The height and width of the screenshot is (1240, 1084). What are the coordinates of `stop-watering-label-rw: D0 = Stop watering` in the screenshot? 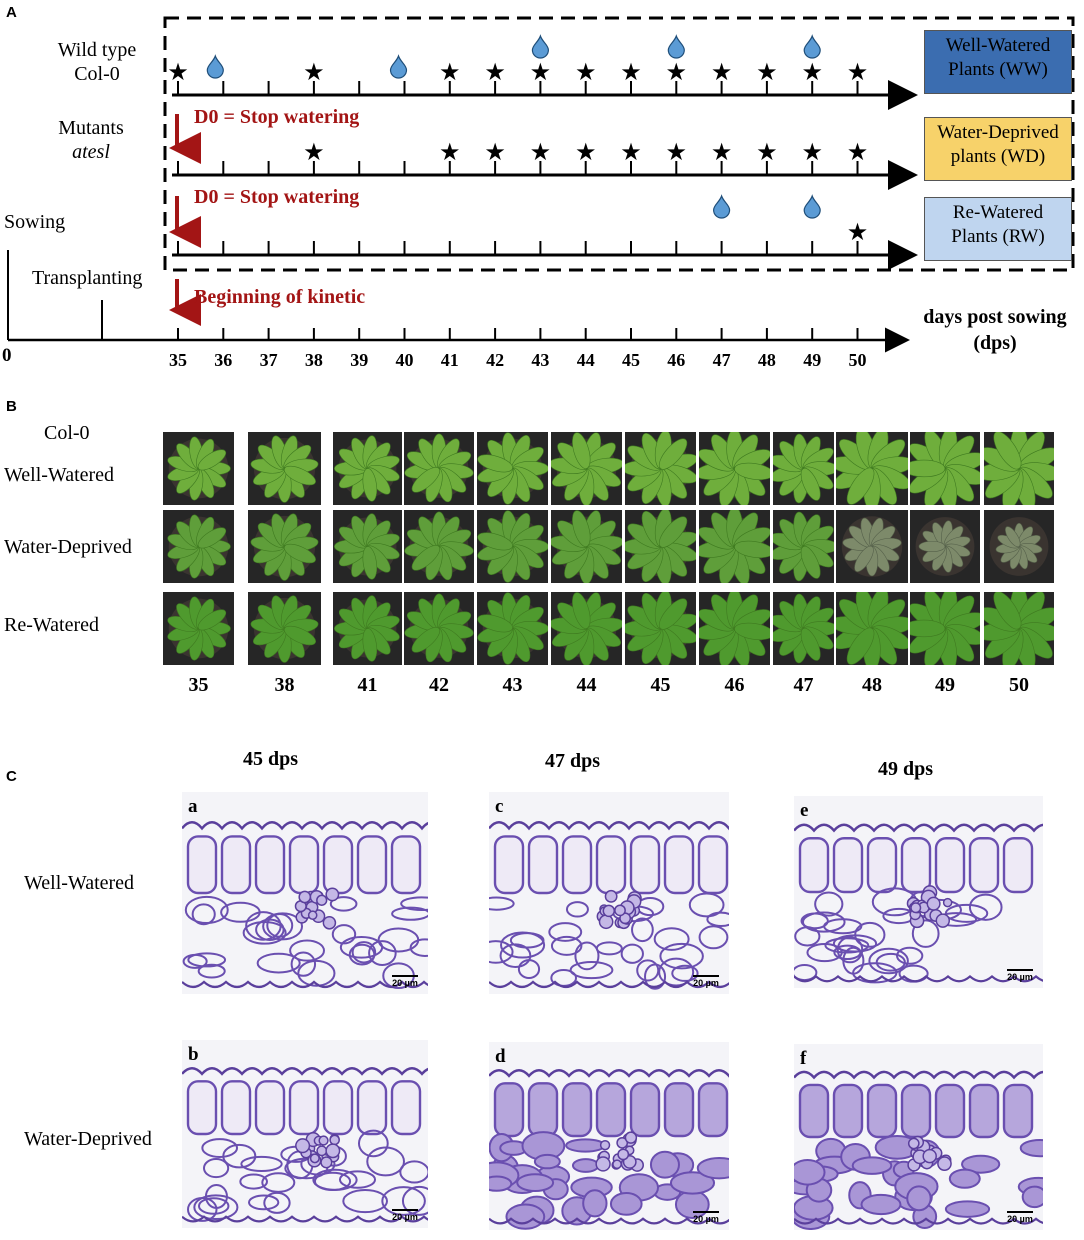 It's located at (277, 197).